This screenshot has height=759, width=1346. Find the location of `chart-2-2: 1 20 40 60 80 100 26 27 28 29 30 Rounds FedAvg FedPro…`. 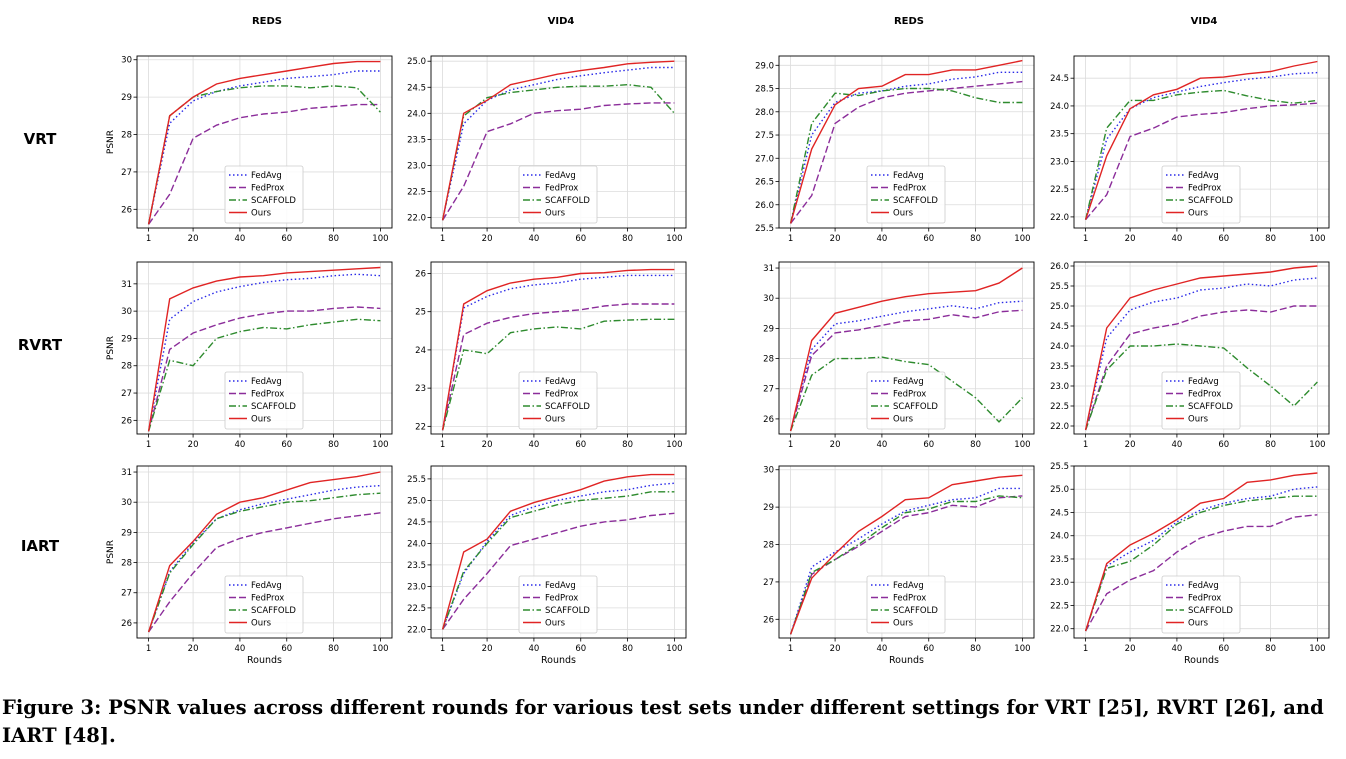

chart-2-2: 1 20 40 60 80 100 26 27 28 29 30 Rounds FedAvg FedPro… is located at coordinates (899, 565).